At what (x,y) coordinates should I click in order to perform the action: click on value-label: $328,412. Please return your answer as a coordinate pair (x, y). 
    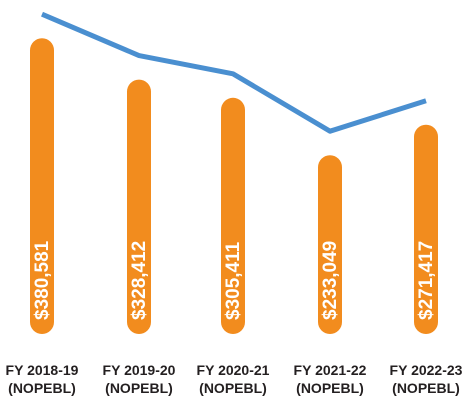
    Looking at the image, I should click on (139, 280).